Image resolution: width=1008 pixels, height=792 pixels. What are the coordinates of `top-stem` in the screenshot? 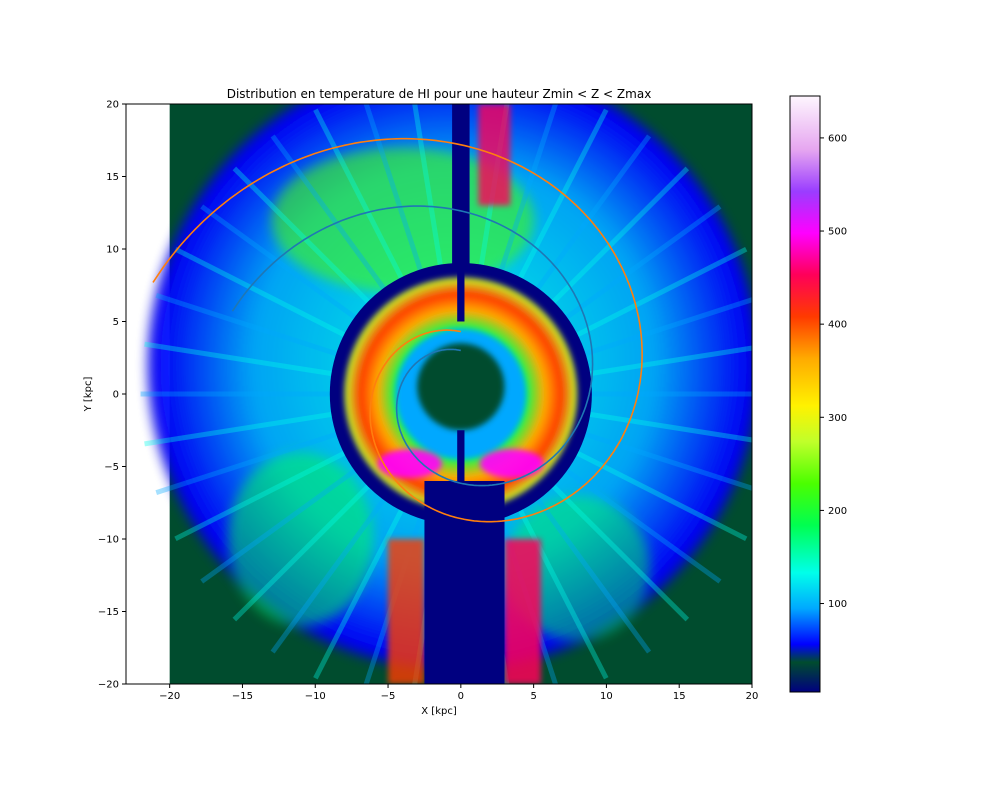 It's located at (461, 184).